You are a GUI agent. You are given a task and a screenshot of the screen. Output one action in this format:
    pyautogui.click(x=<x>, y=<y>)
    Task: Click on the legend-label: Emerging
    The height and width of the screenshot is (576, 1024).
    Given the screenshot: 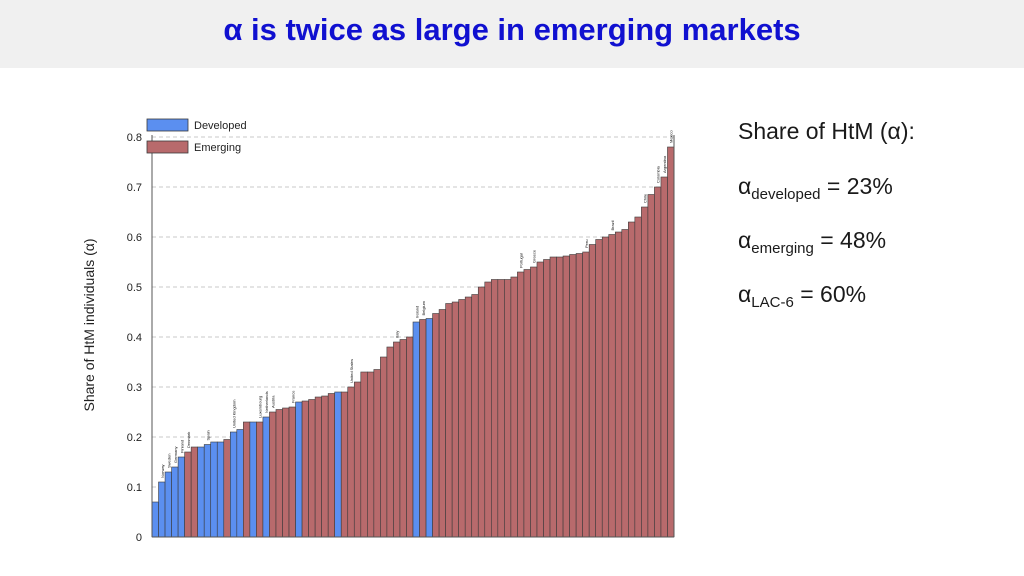 What is the action you would take?
    pyautogui.click(x=217, y=148)
    